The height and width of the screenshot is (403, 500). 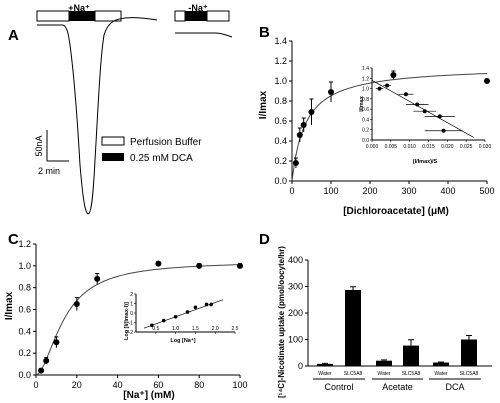 What do you see at coordinates (295, 260) in the screenshot?
I see `chart-d-ytick-label: 400` at bounding box center [295, 260].